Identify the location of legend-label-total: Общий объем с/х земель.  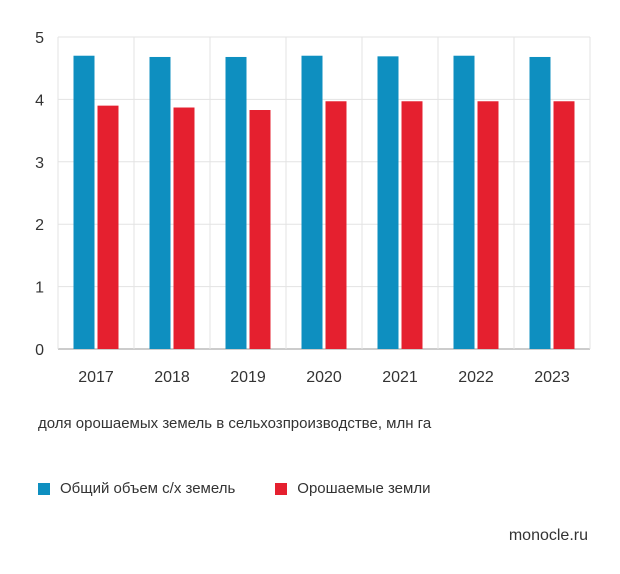
(148, 488).